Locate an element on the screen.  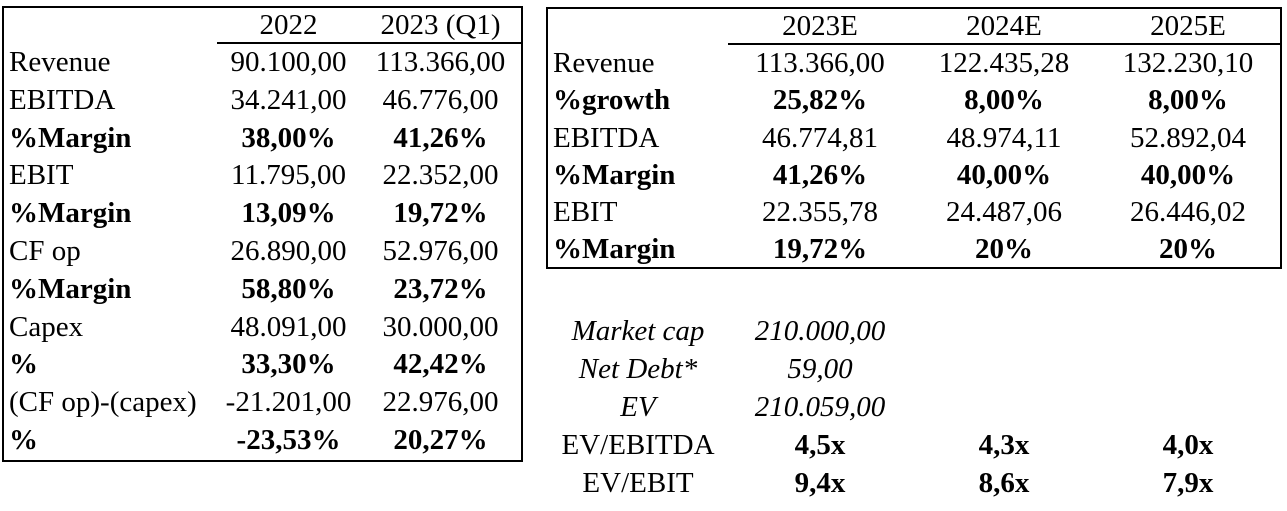
valuation-row-ev-ebit: EV/EBIT 9,4x 8,6x 7,9x is located at coordinates (914, 483).